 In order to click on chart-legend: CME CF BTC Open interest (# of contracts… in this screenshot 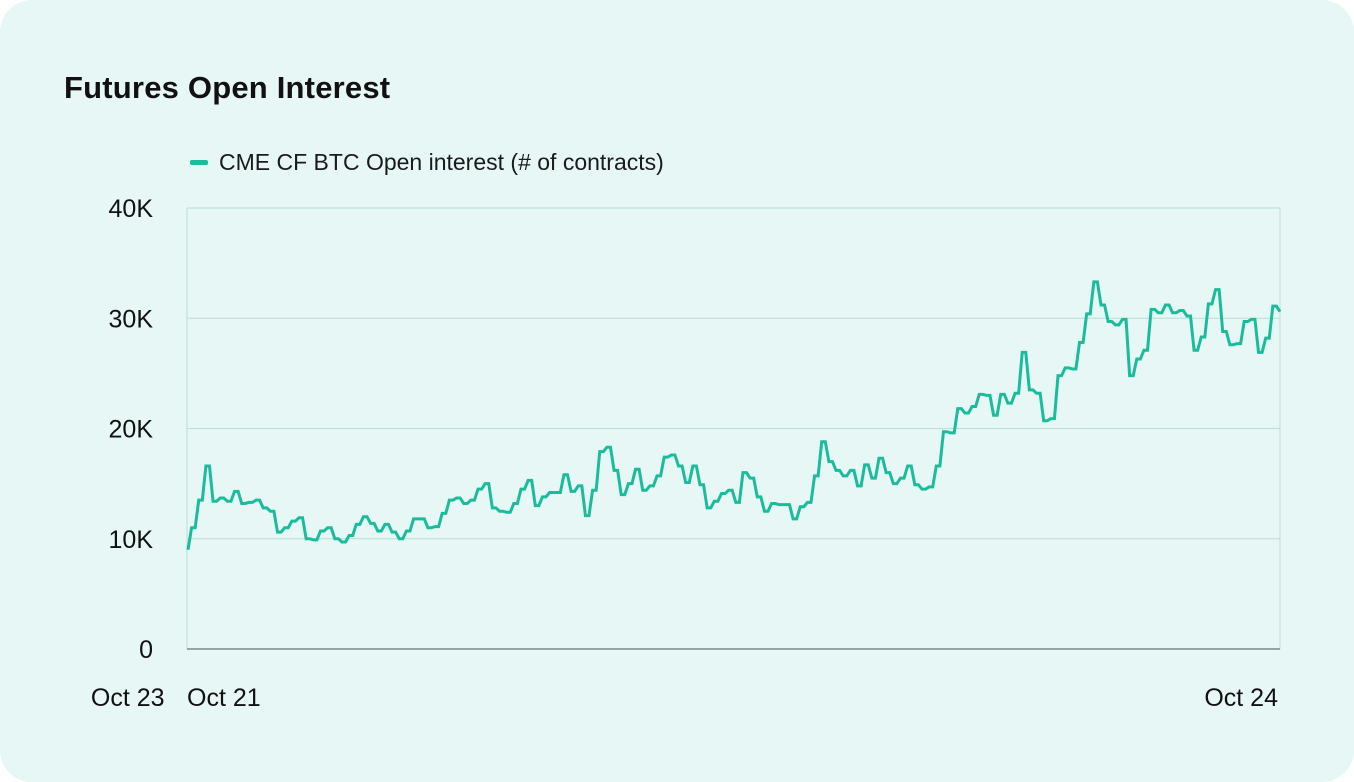, I will do `click(427, 162)`.